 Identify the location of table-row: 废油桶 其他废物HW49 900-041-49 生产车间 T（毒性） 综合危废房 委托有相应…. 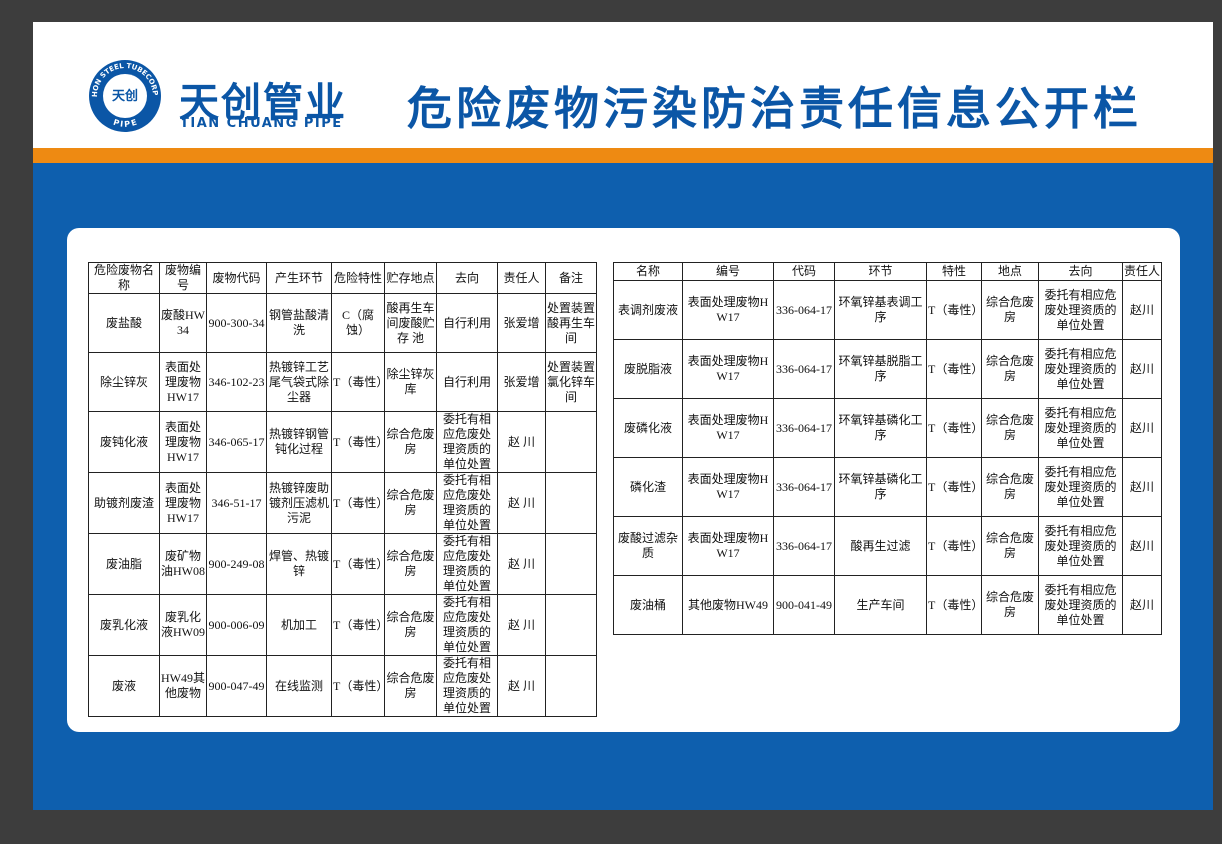
(887, 605).